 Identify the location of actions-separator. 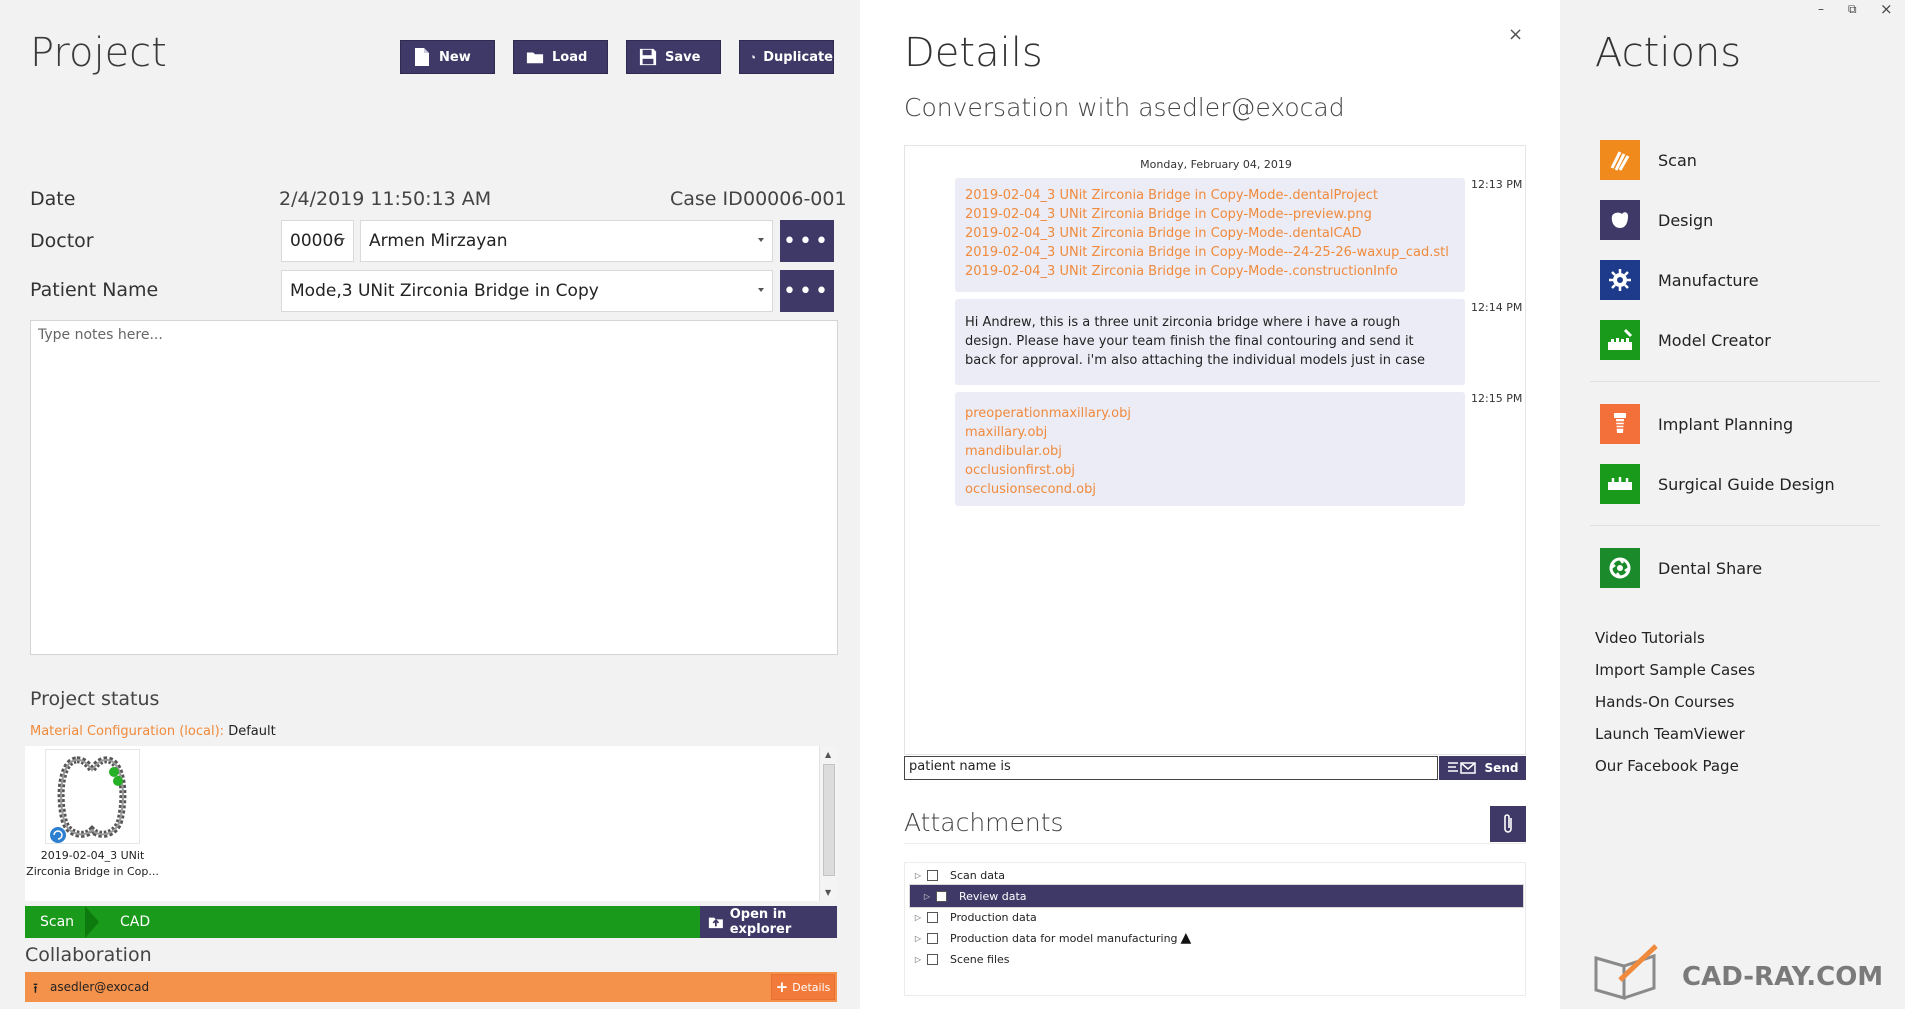
(1735, 381).